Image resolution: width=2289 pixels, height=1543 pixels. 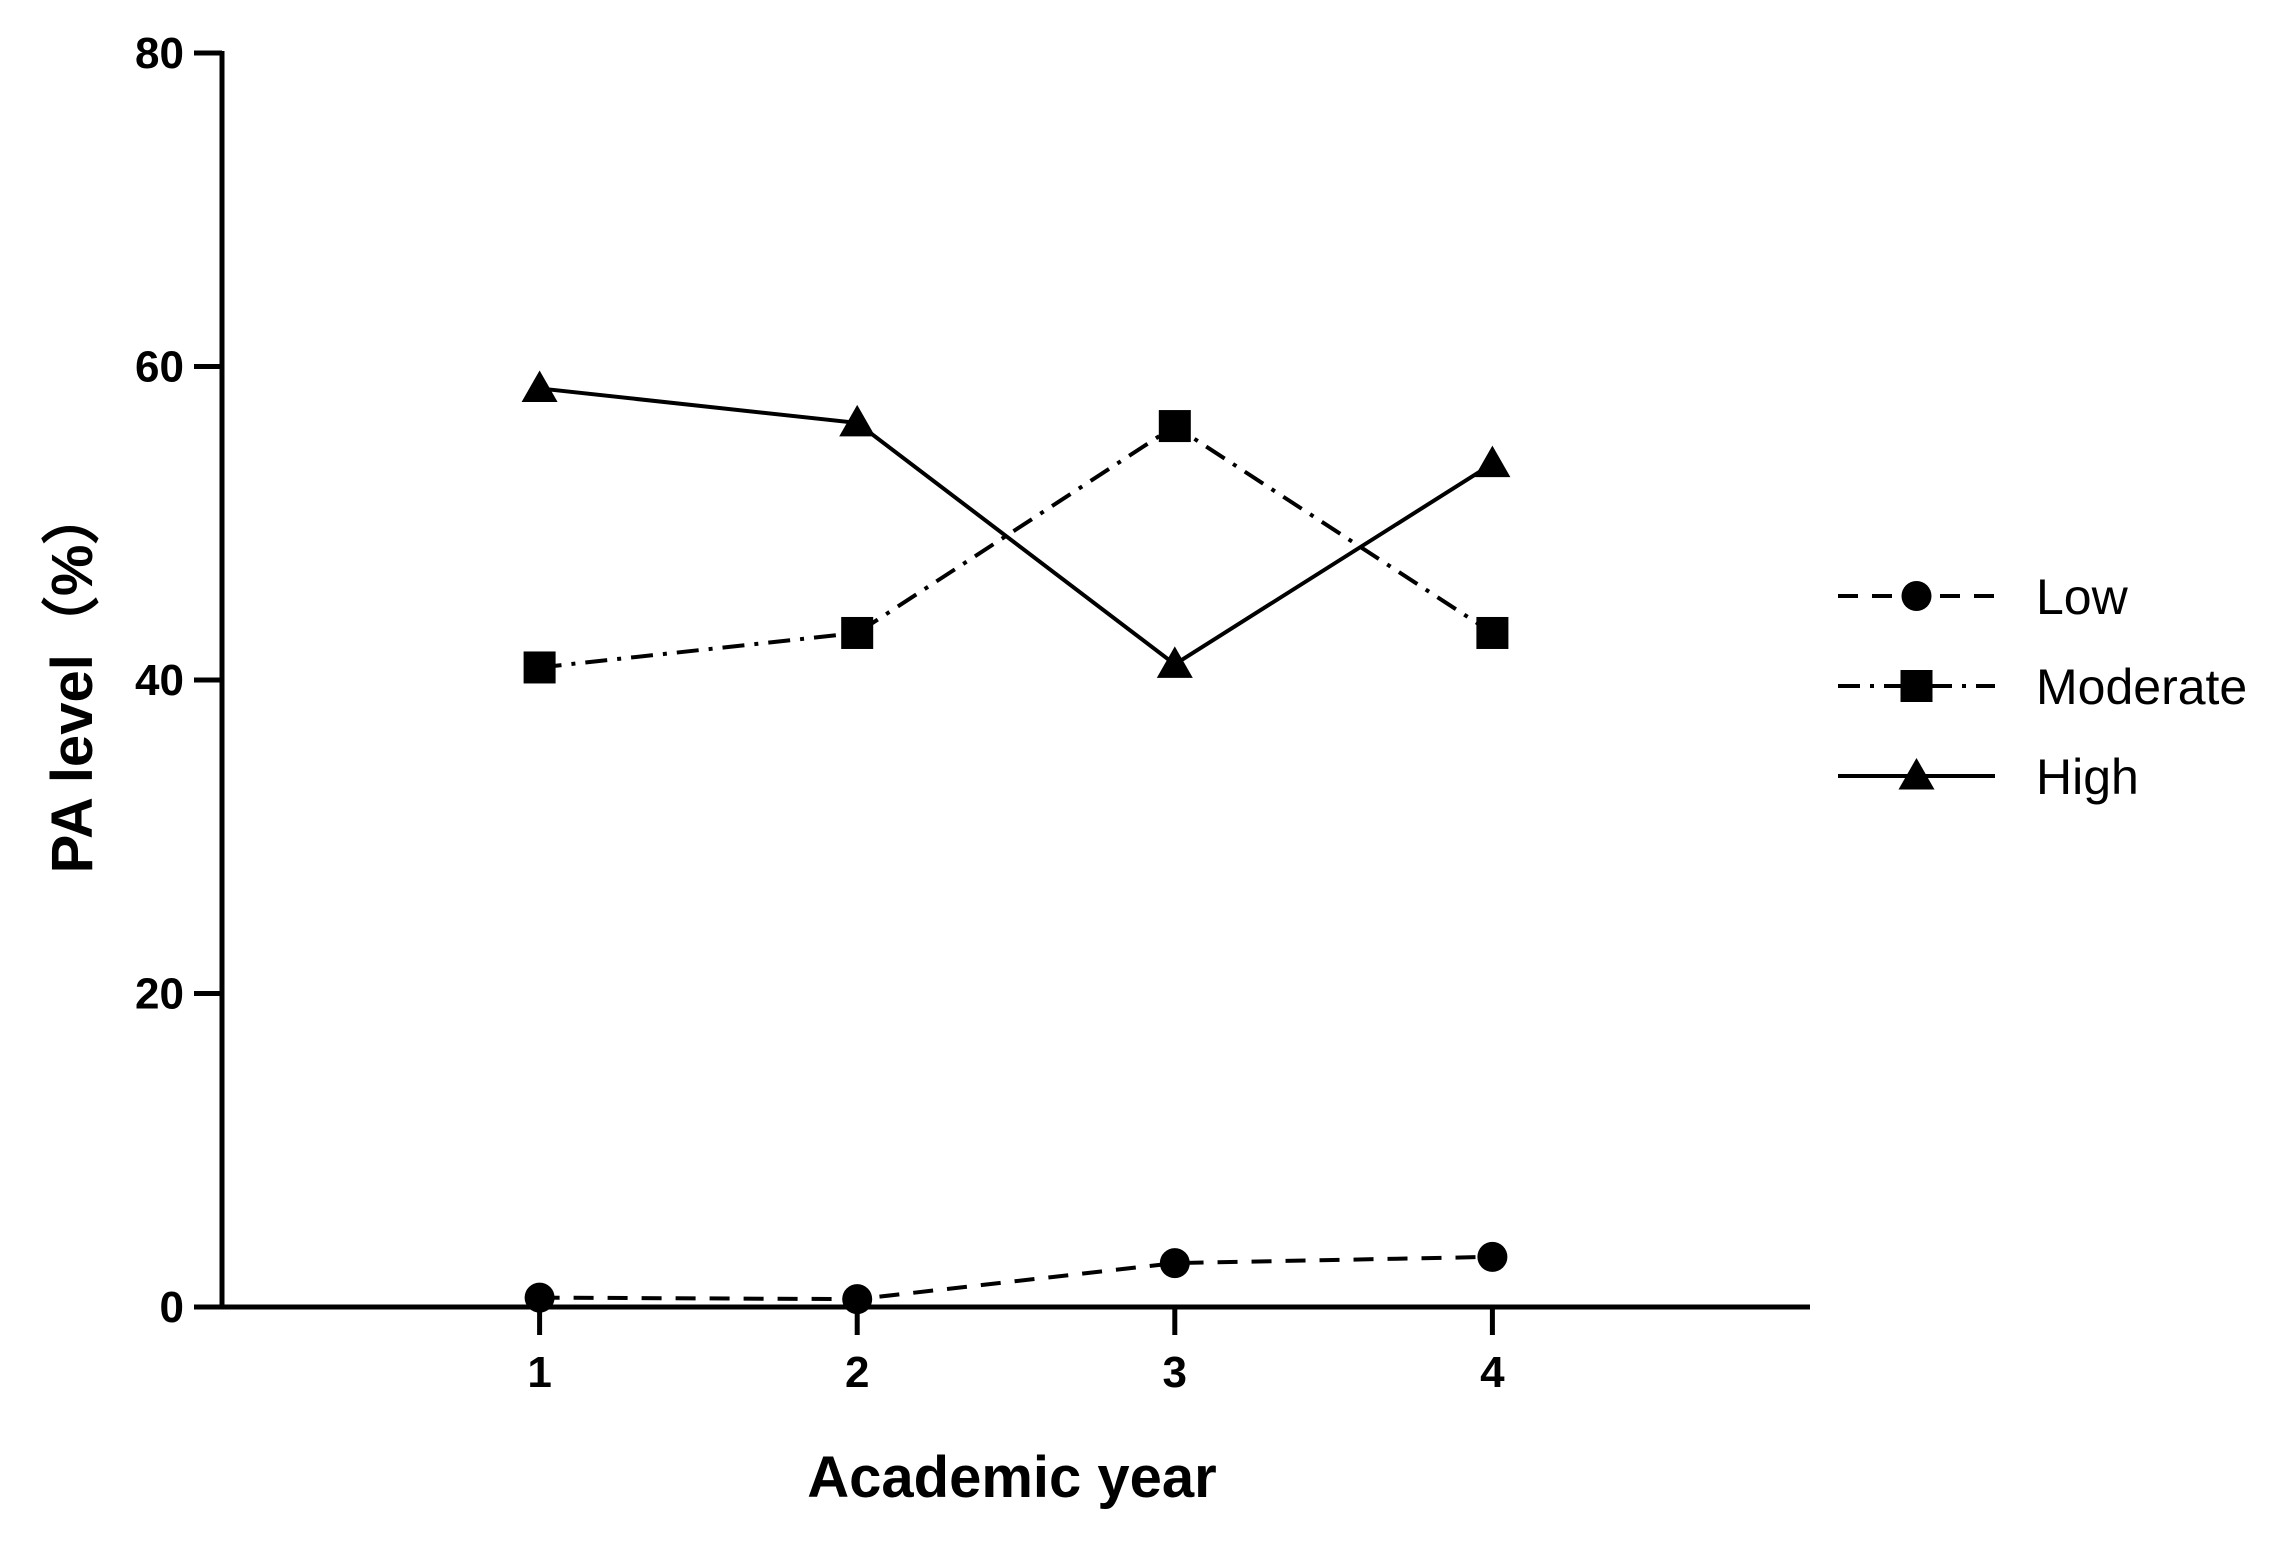 I want to click on y-tick-label: 60, so click(x=159, y=367).